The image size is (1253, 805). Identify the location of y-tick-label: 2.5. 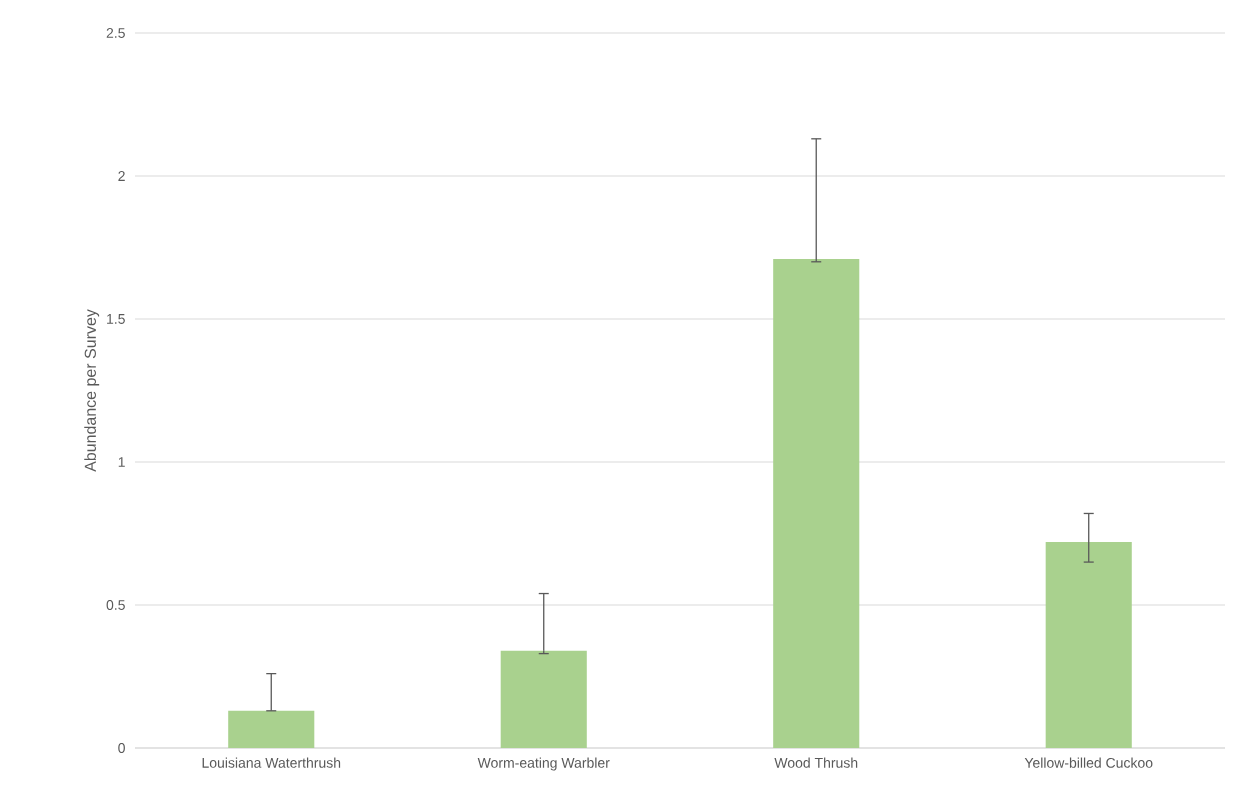
(115, 33).